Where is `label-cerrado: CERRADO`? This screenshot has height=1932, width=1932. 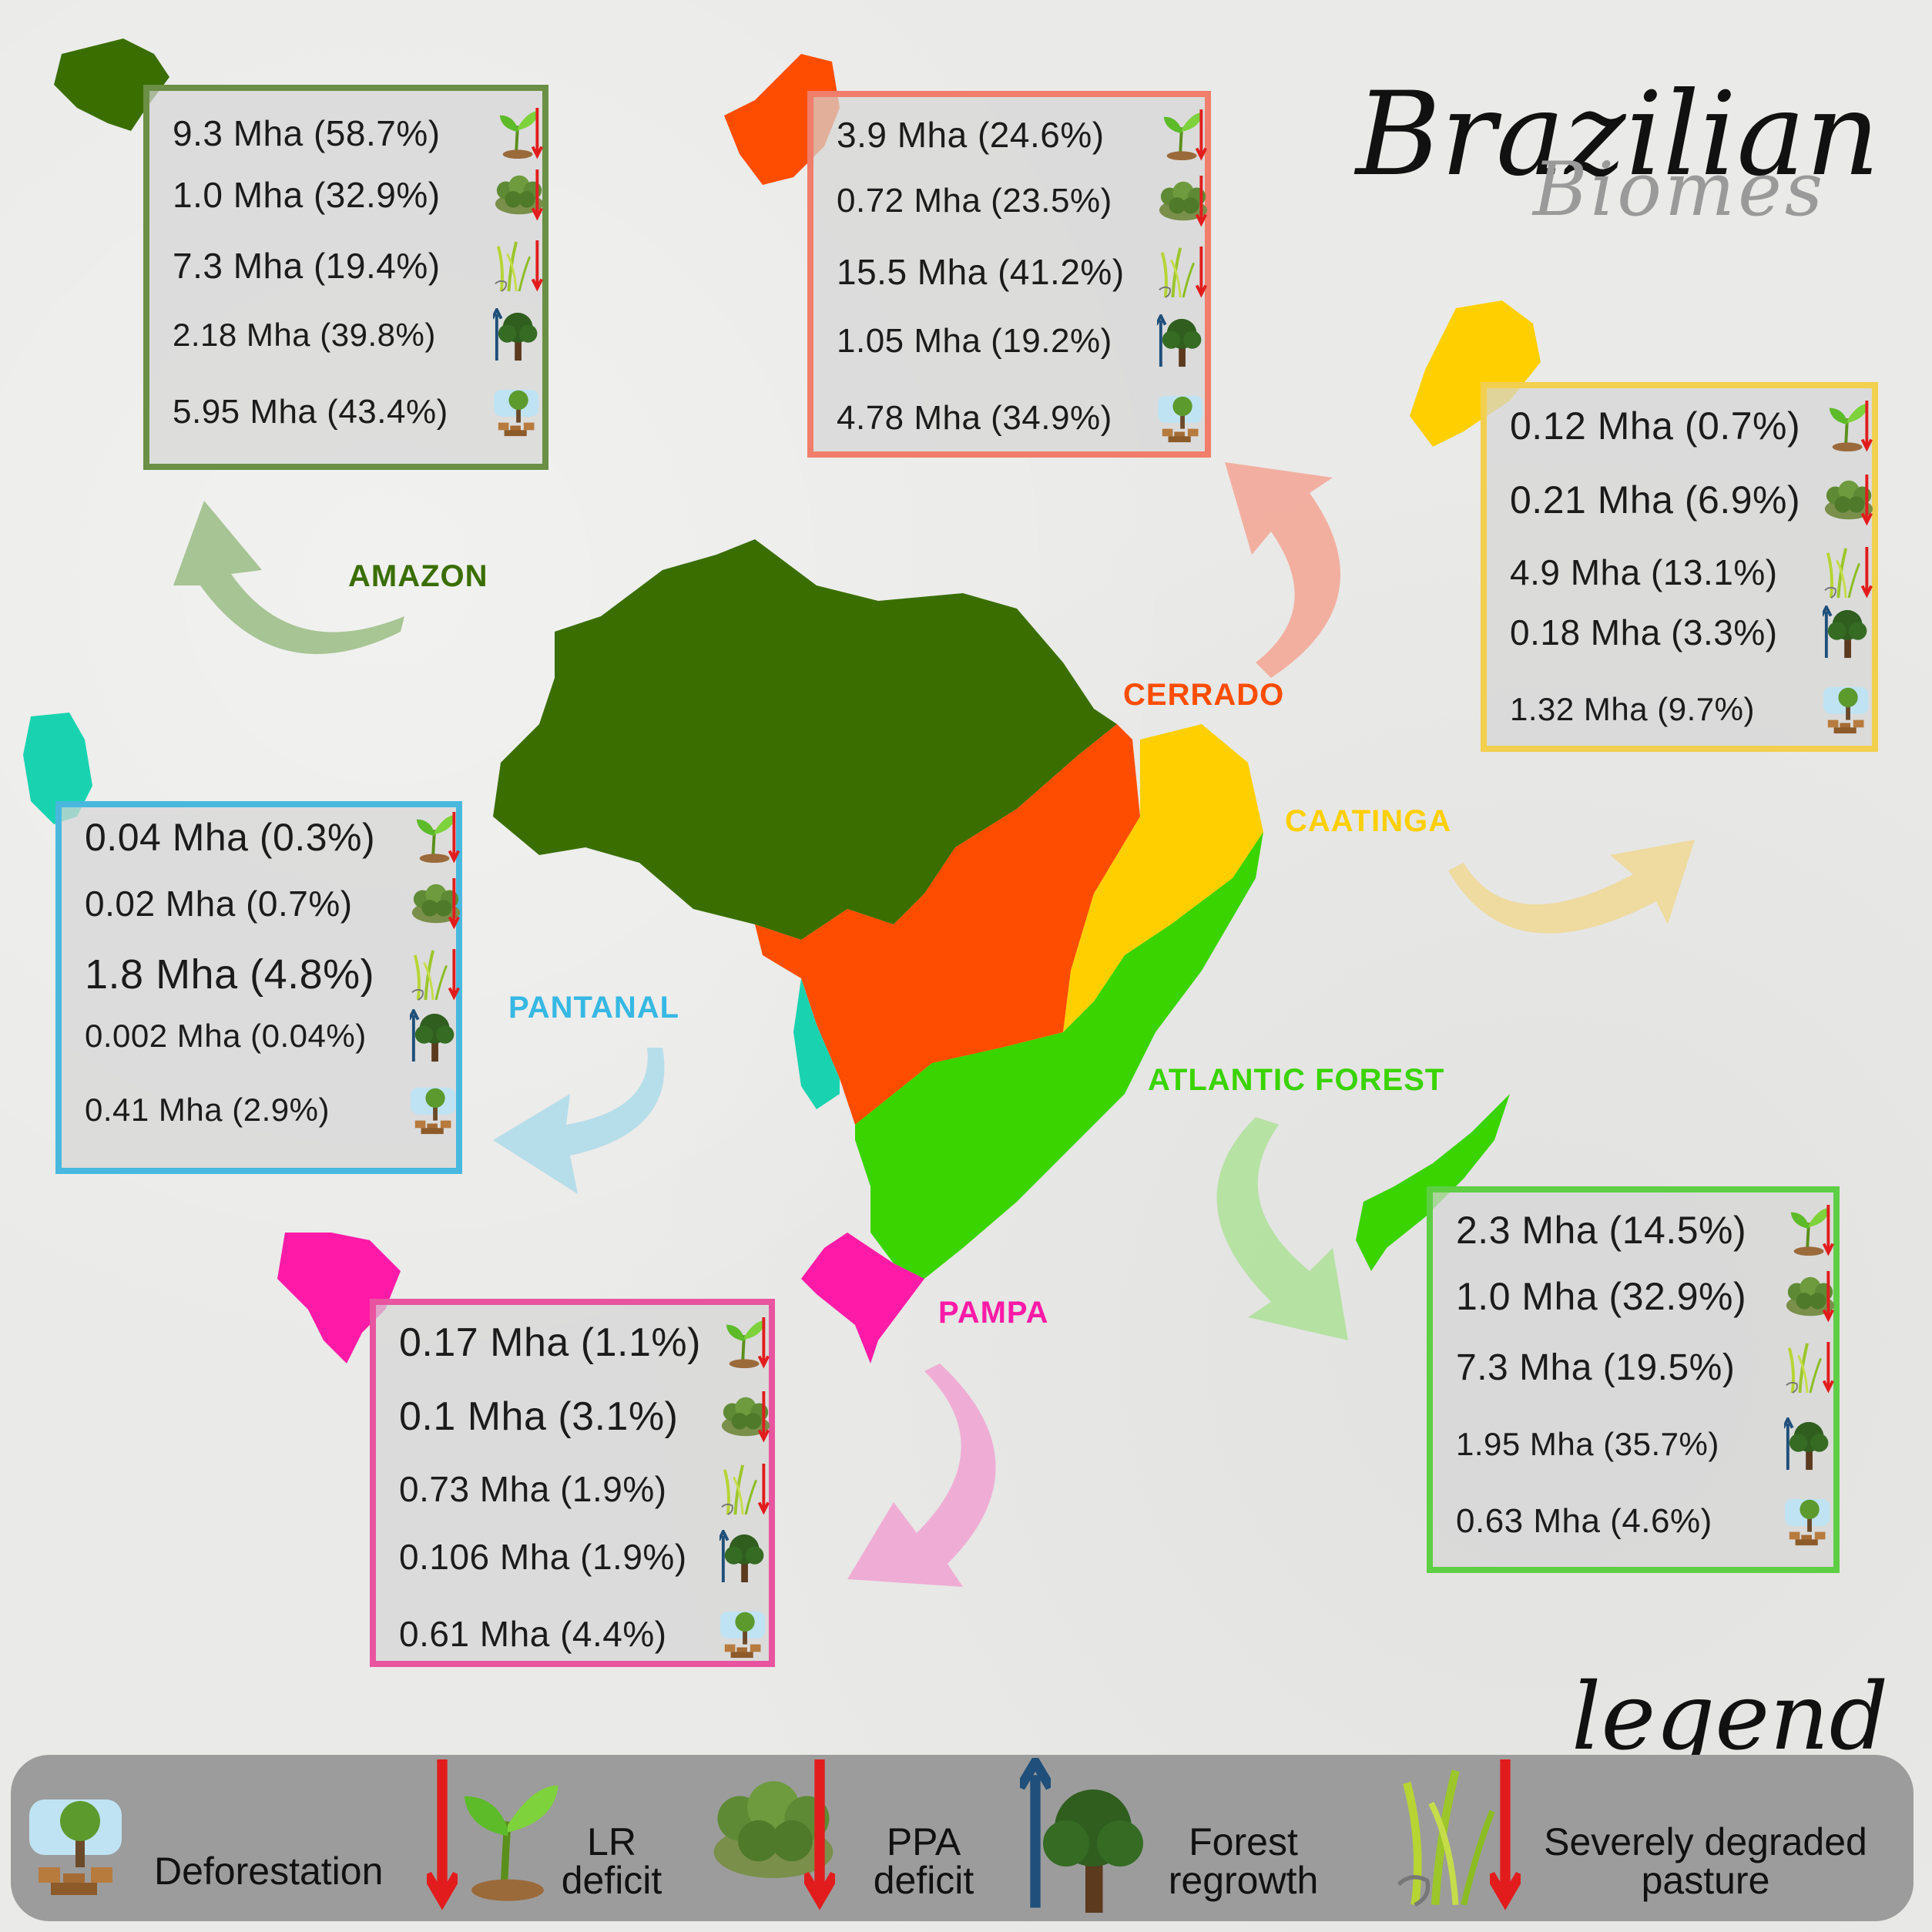 label-cerrado: CERRADO is located at coordinates (1204, 695).